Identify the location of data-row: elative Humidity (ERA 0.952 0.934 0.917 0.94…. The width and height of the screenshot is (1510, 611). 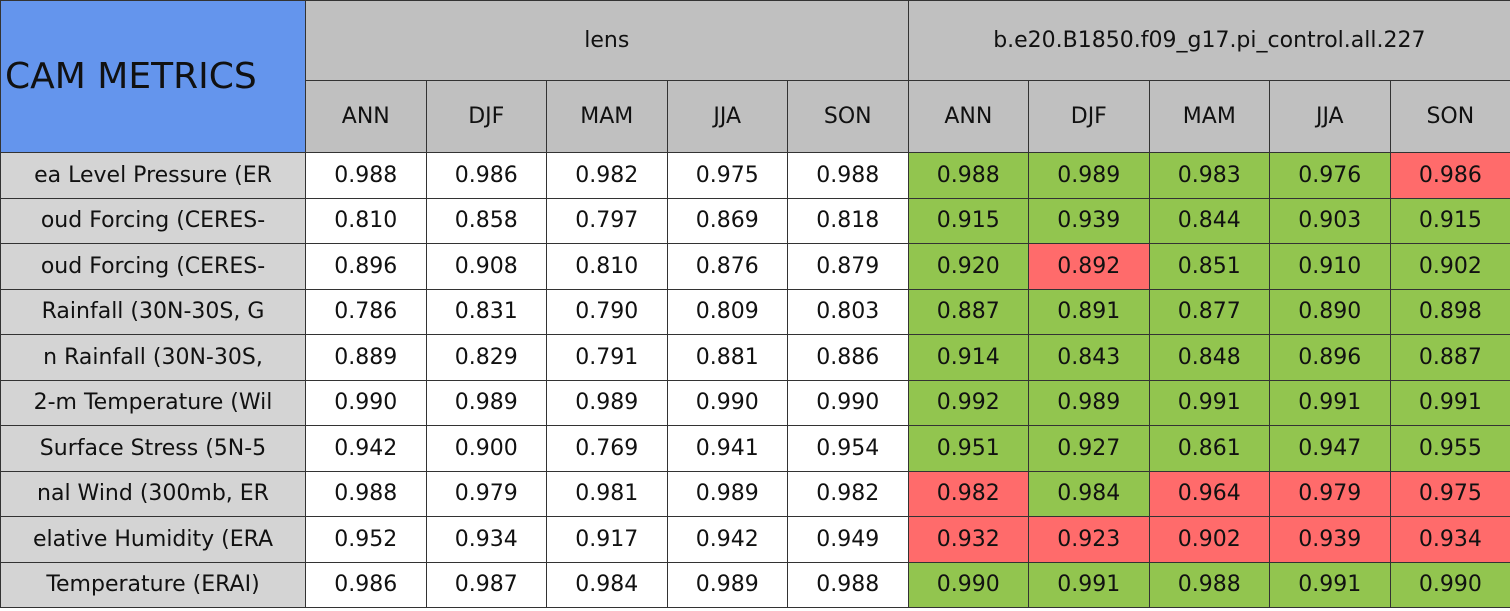
(755, 539).